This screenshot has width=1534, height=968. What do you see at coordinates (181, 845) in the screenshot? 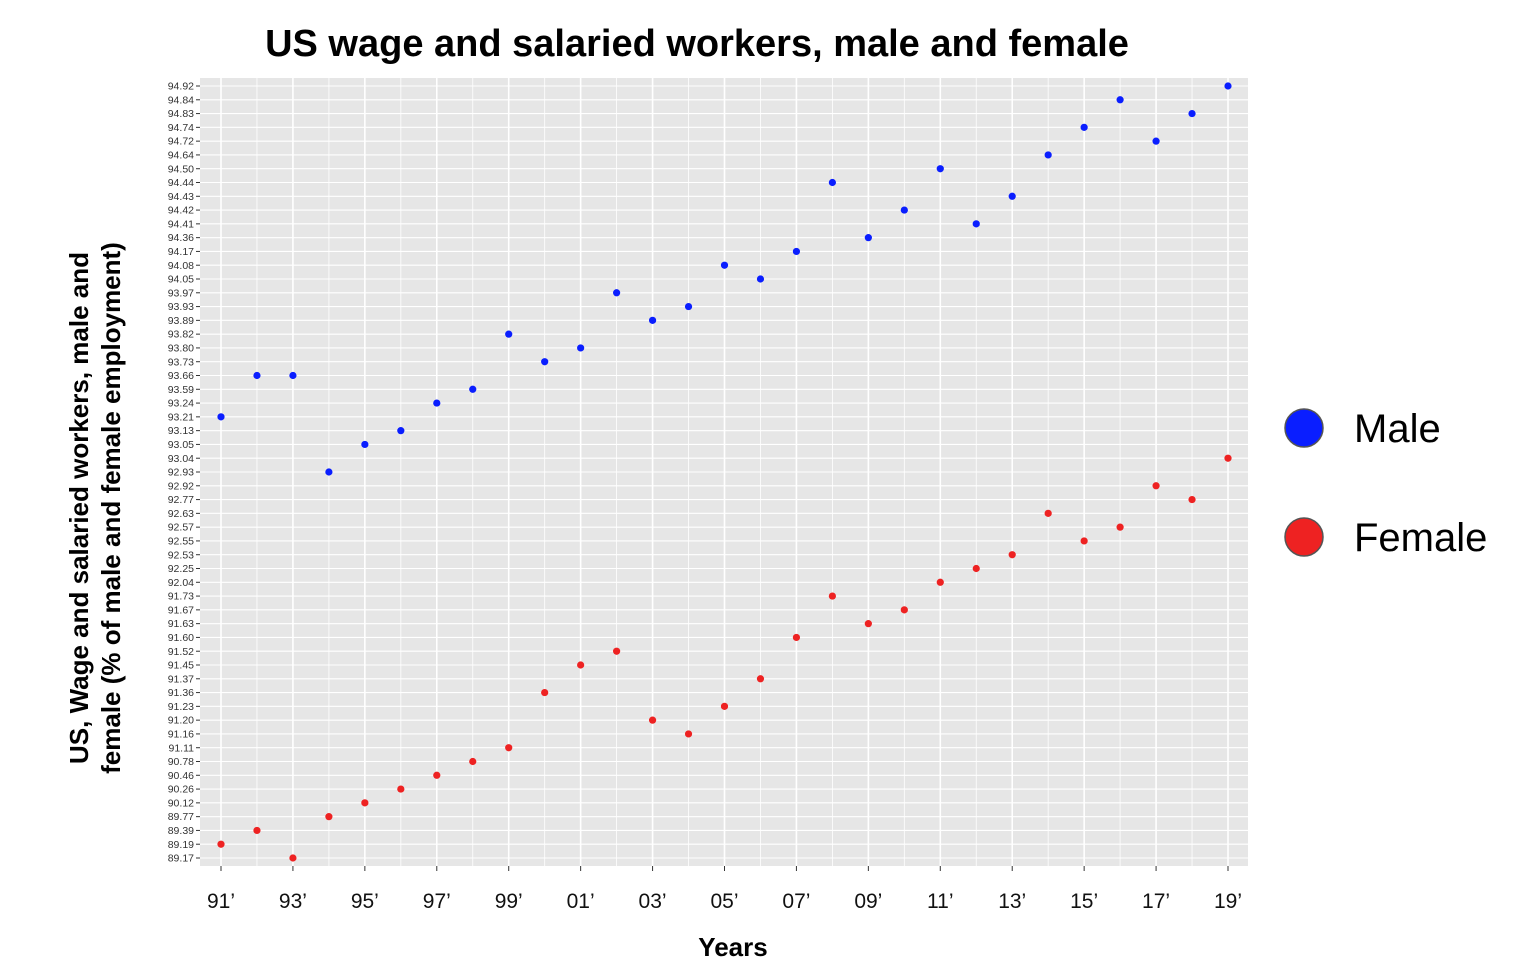
I see `y-tick-label: 89.19` at bounding box center [181, 845].